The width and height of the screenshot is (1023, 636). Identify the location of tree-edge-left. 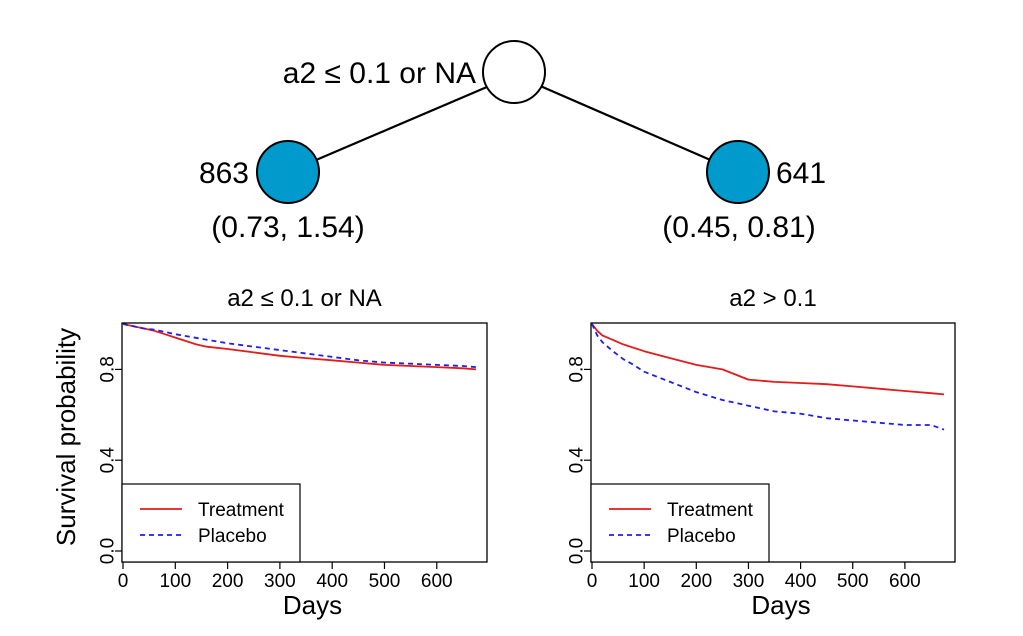
(401, 123).